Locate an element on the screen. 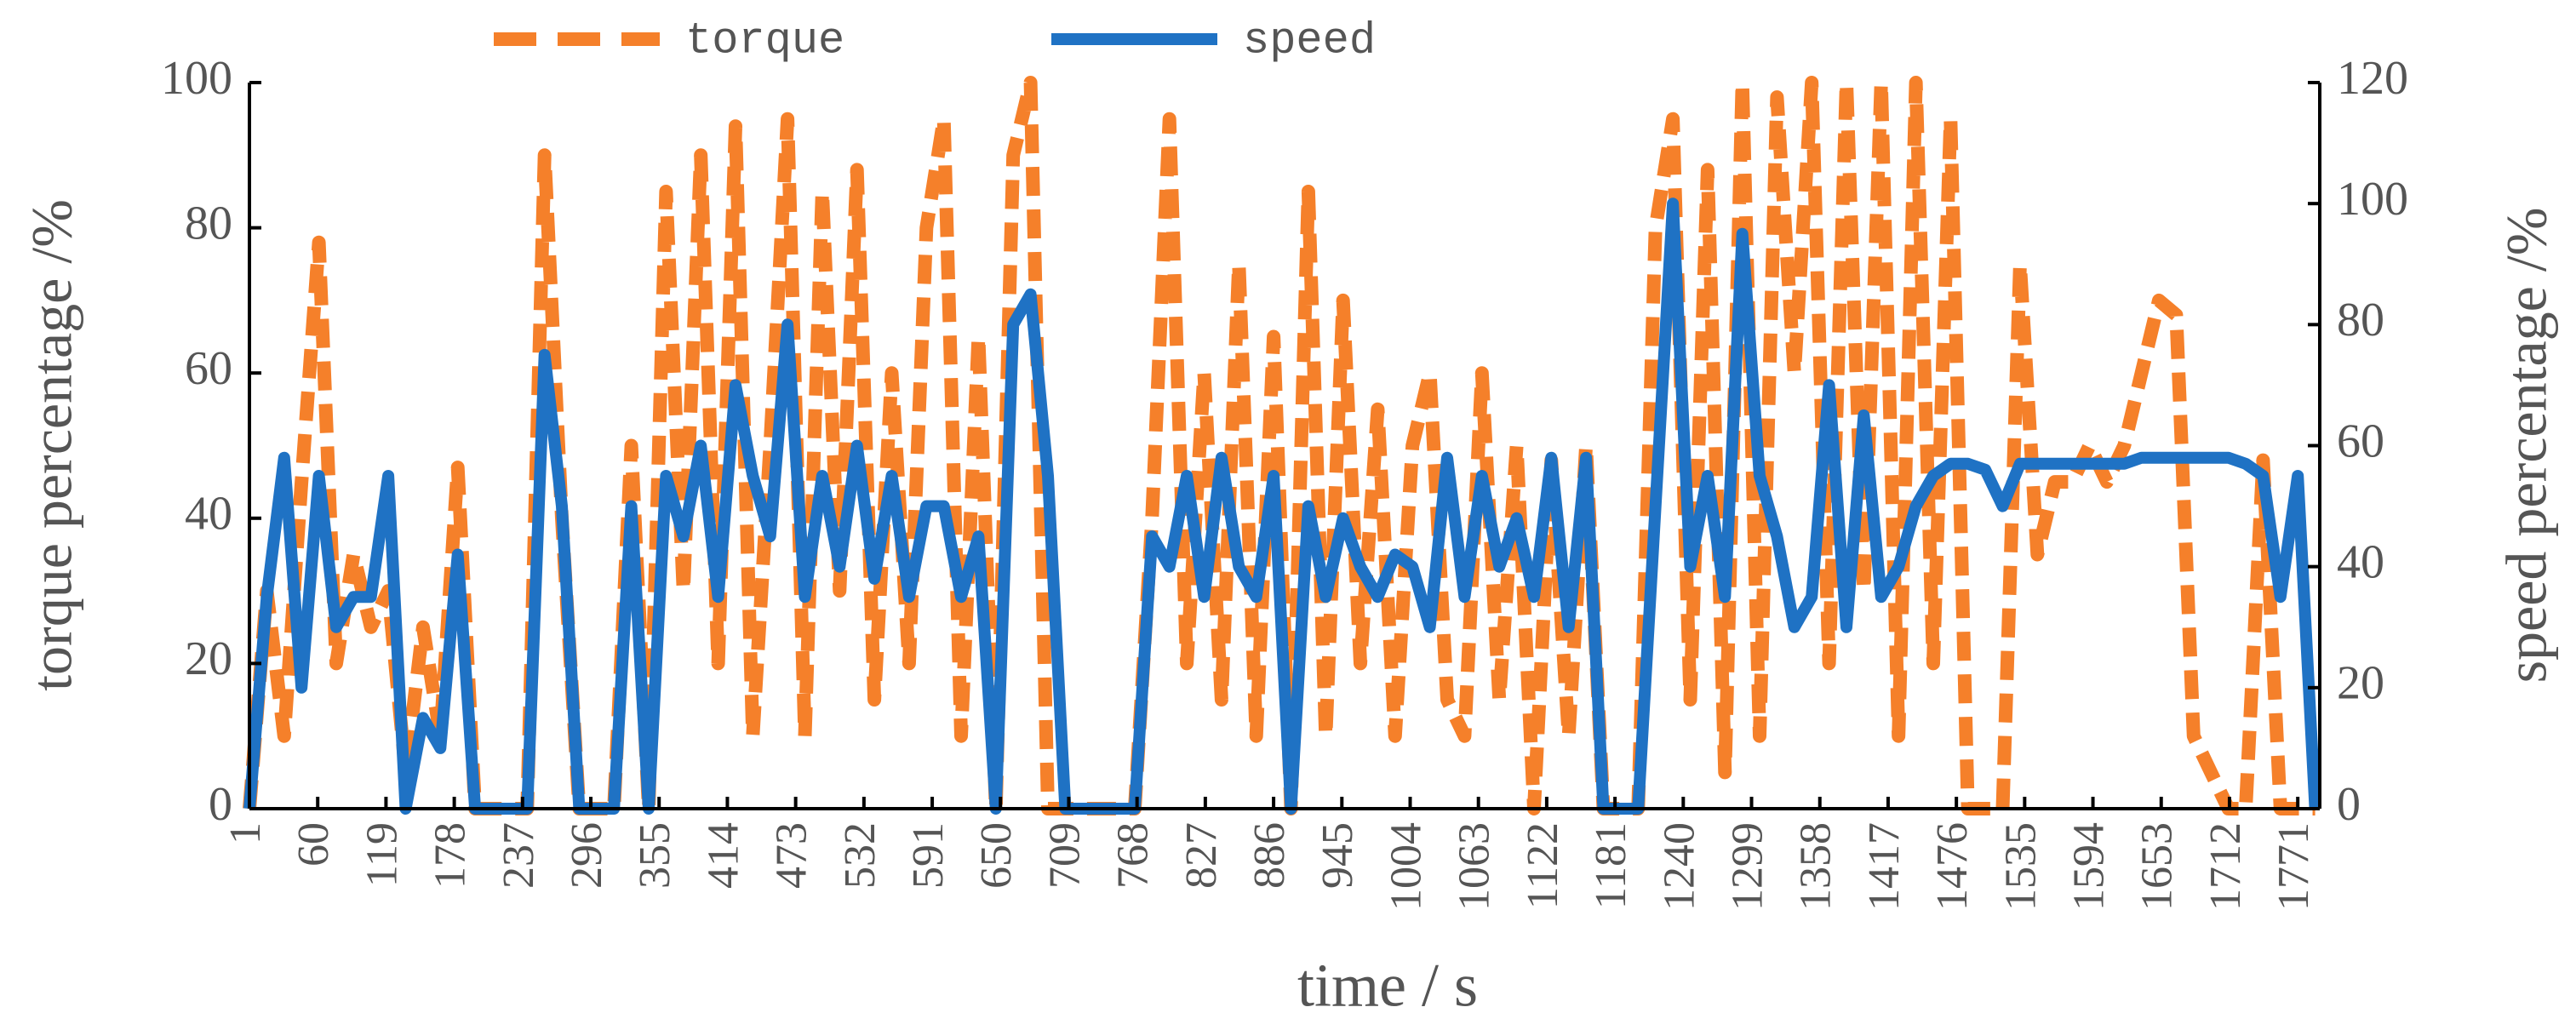 This screenshot has width=2576, height=1030. y2-tick-label: 40 is located at coordinates (2360, 562).